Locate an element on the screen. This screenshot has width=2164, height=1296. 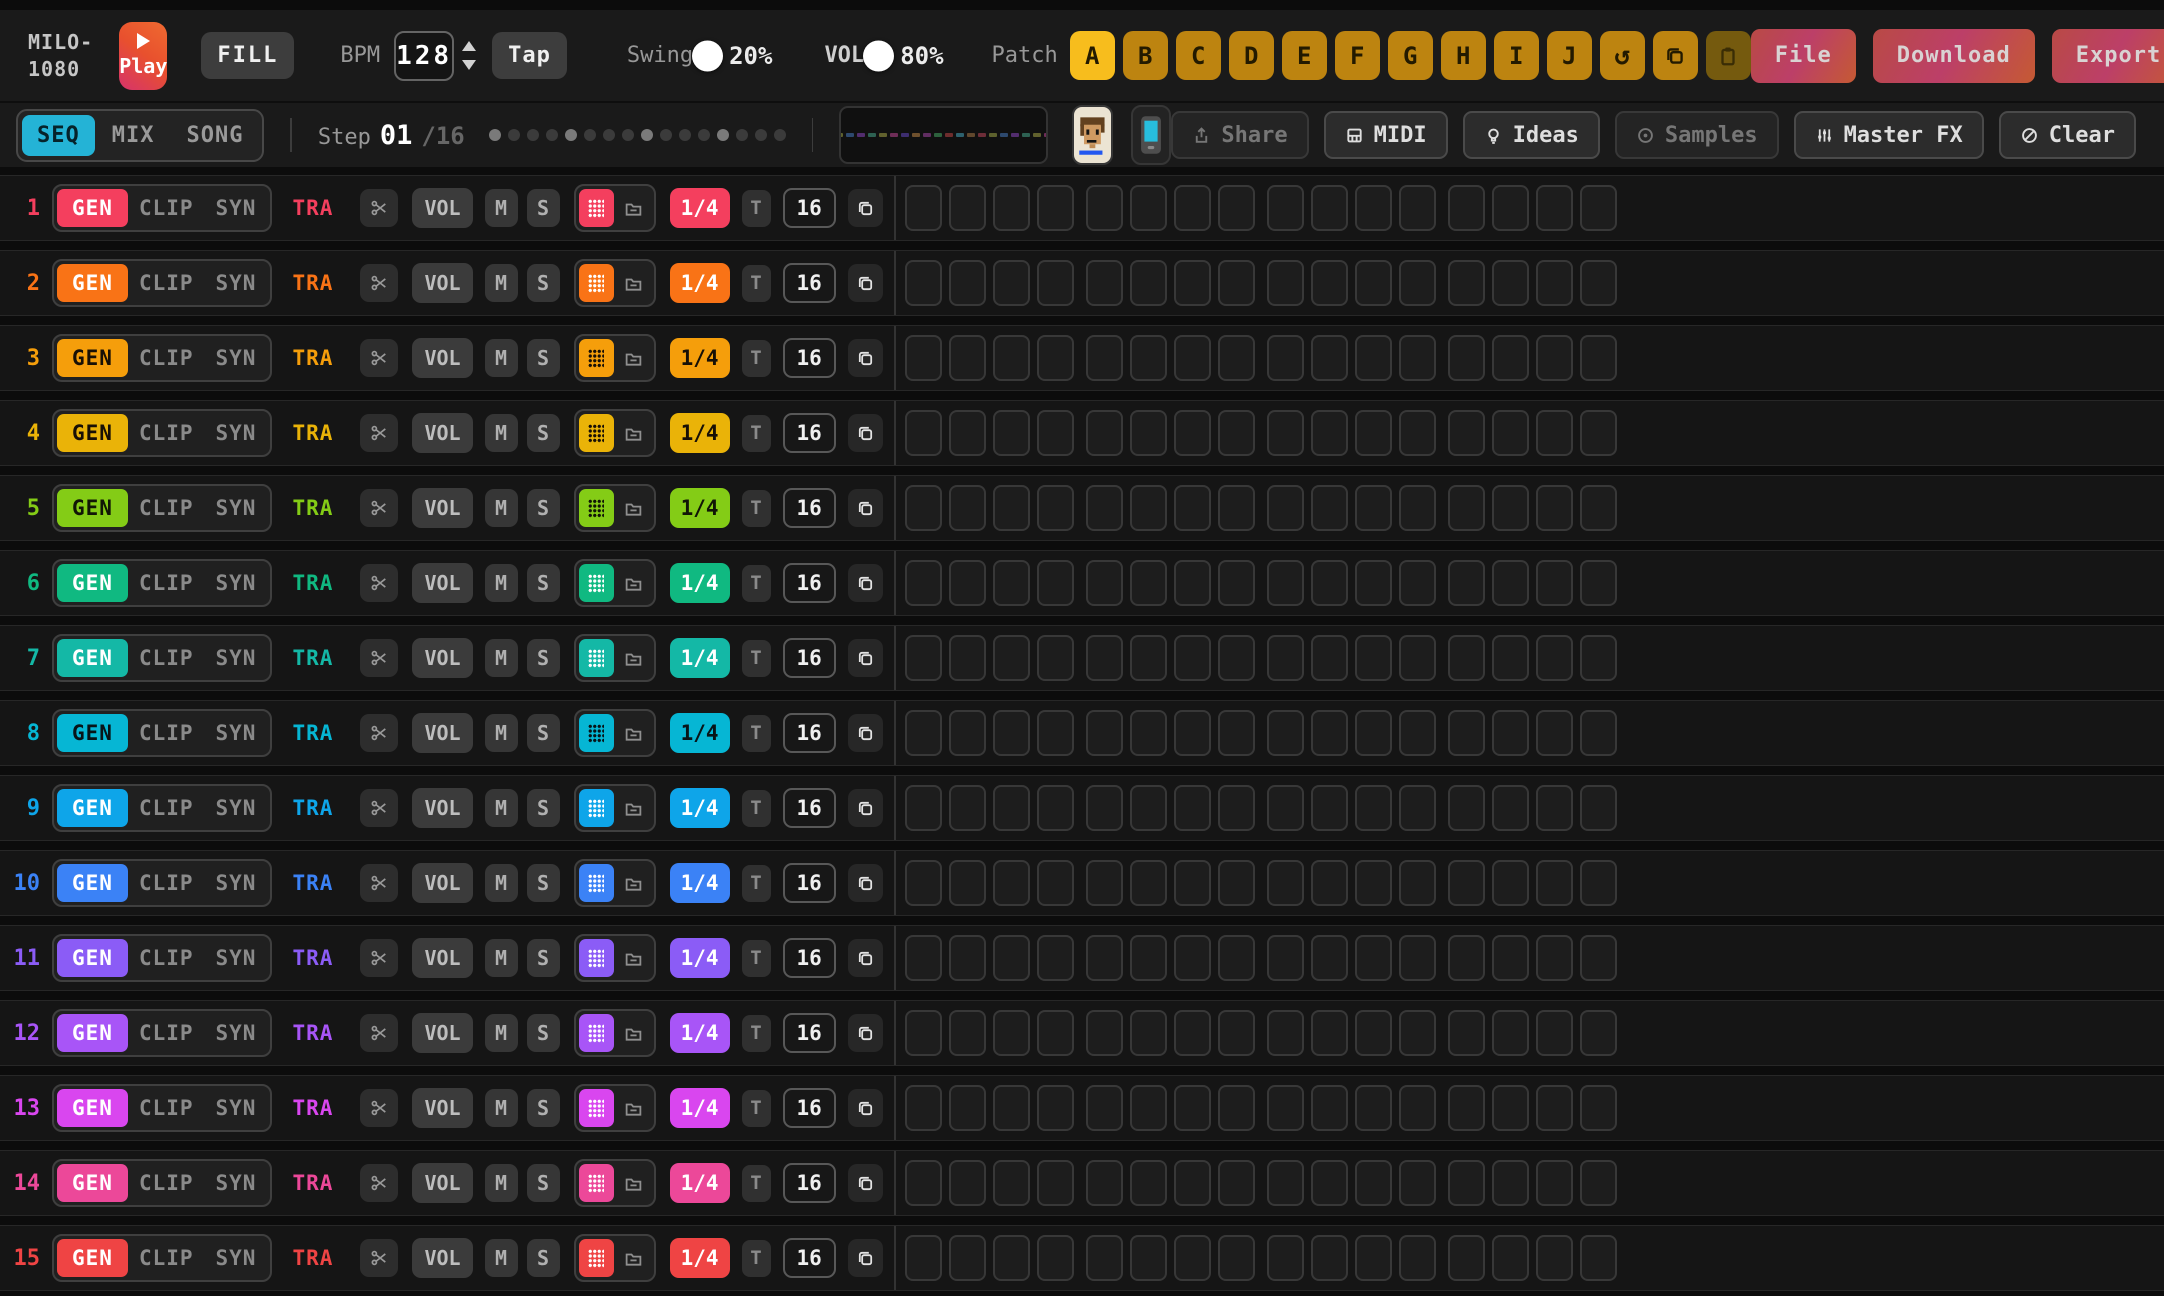
share-button: Share is located at coordinates (1240, 135).